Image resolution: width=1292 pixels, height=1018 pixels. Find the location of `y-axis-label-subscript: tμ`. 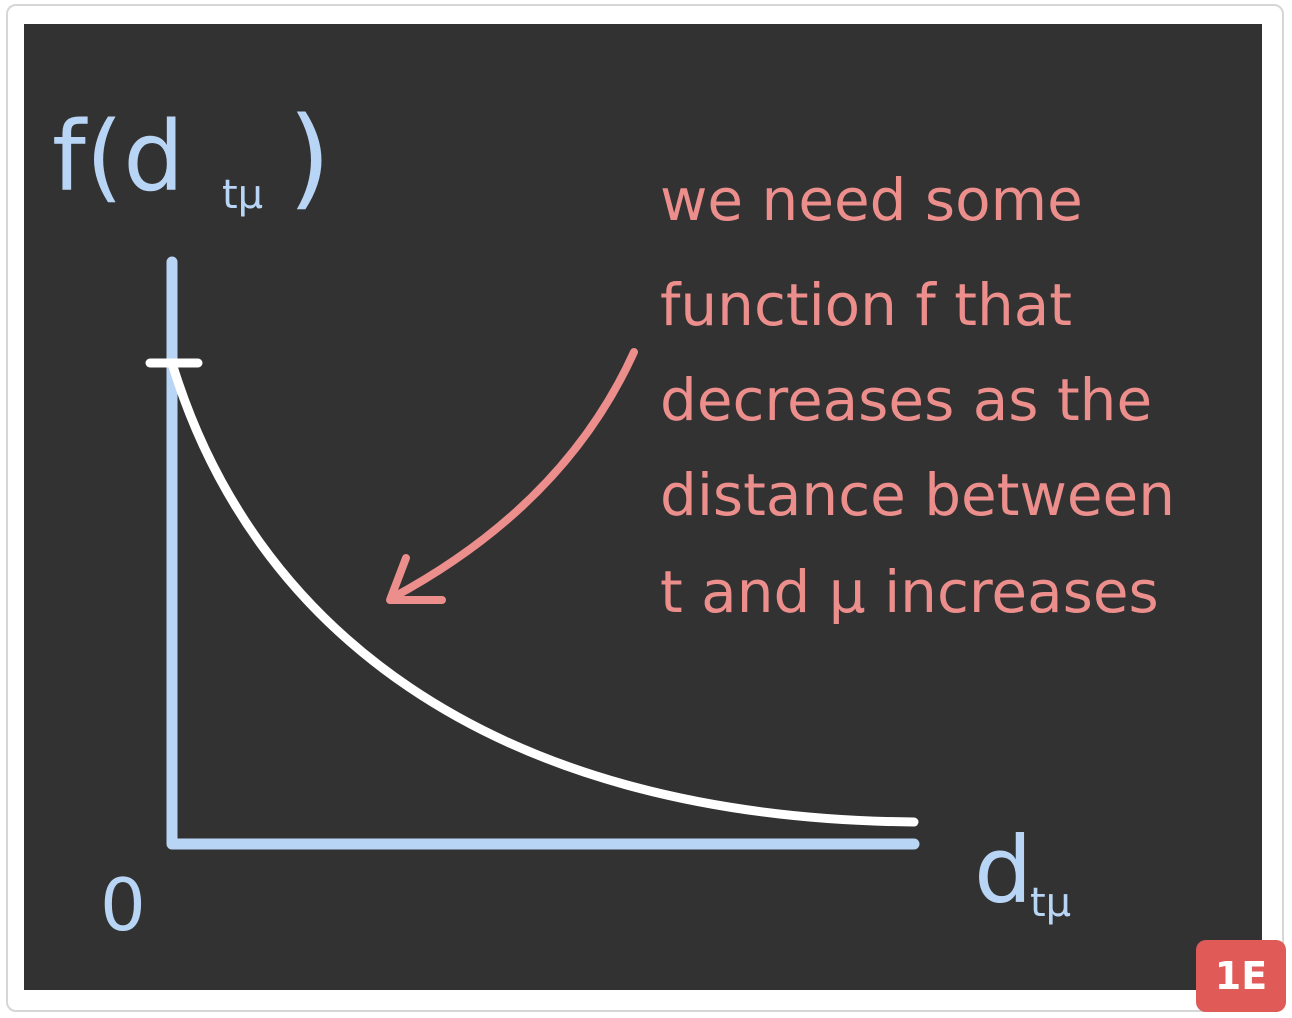

y-axis-label-subscript: tμ is located at coordinates (242, 195).